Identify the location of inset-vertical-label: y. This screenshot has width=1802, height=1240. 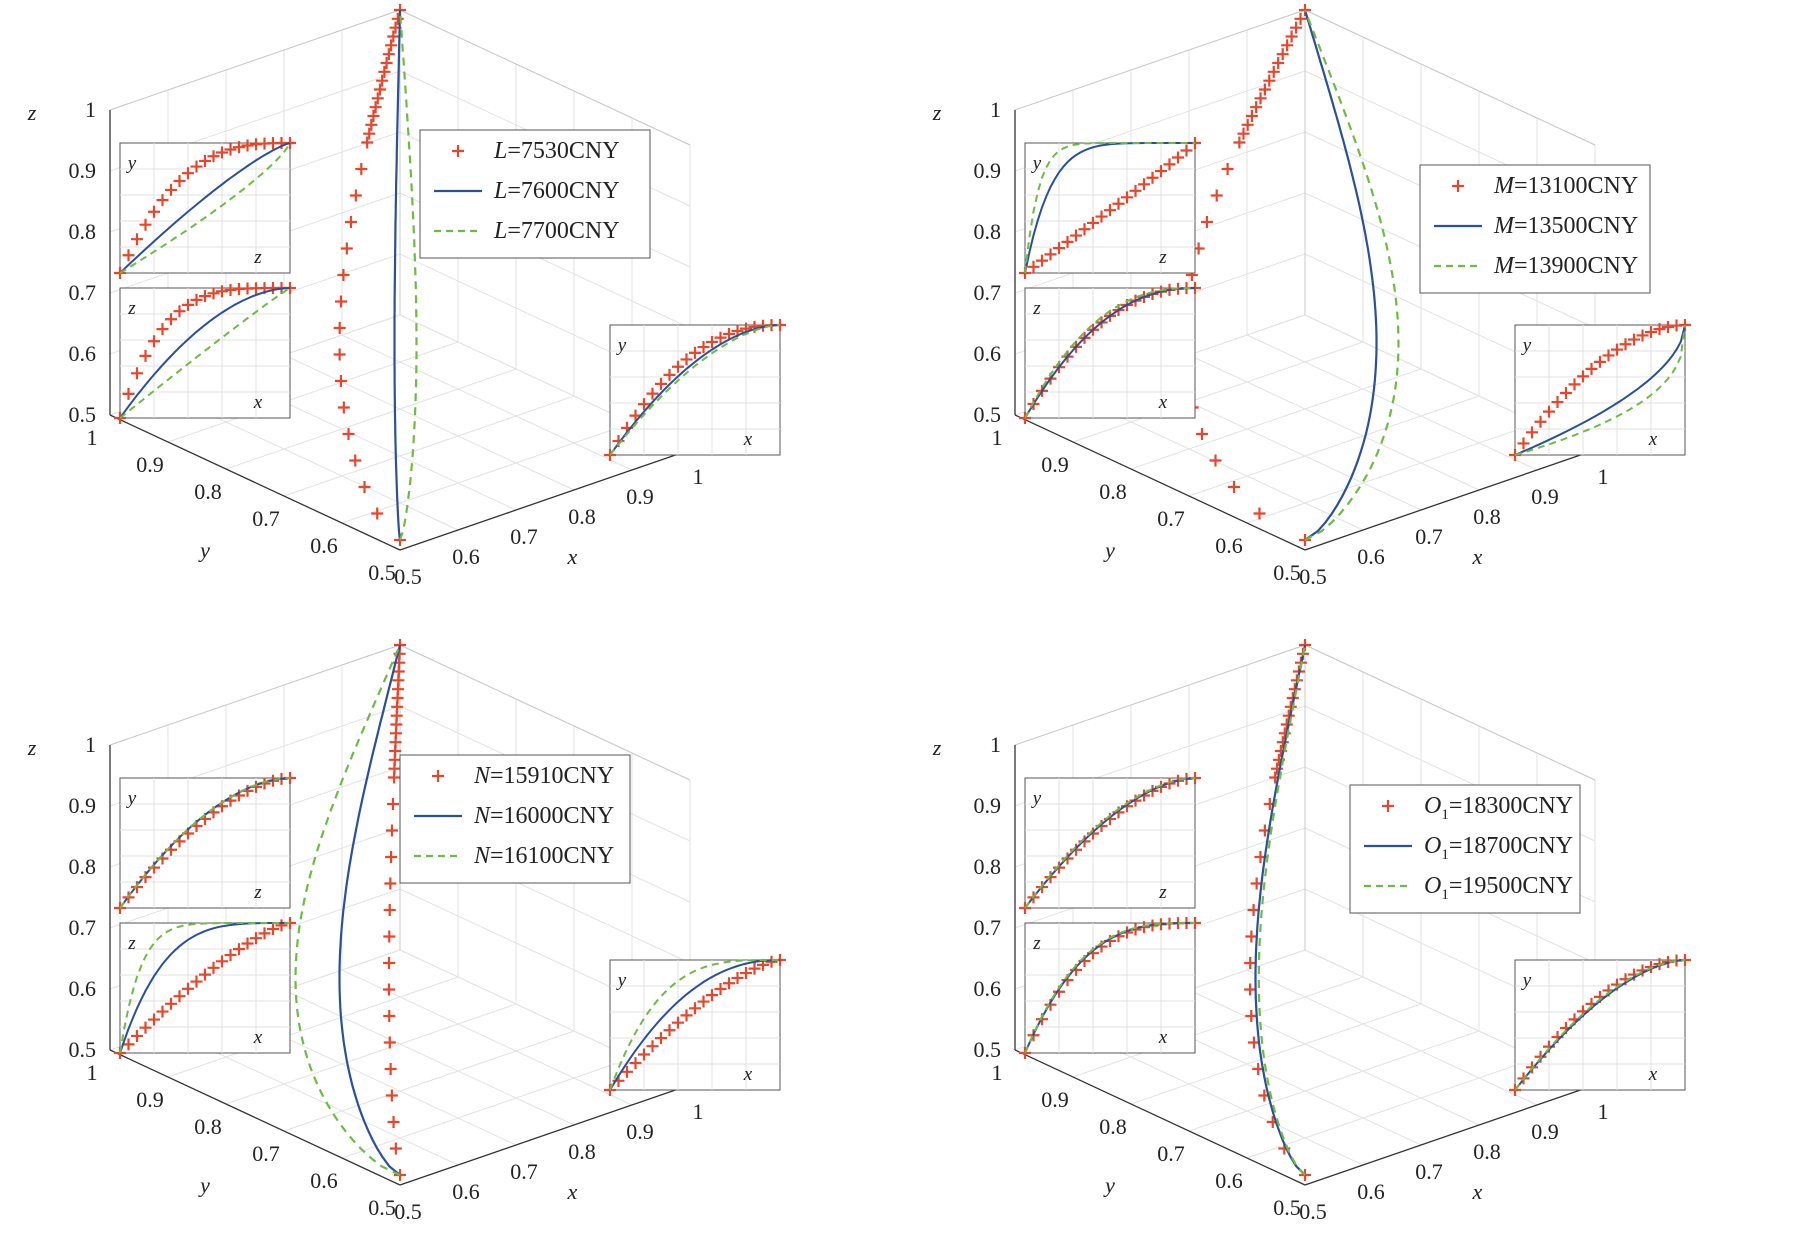
(621, 345).